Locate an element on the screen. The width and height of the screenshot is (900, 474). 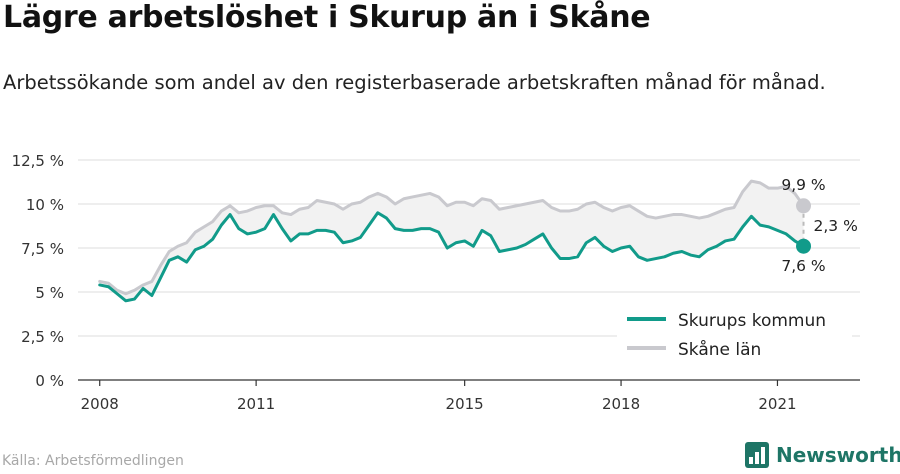
end-marker-skurup is located at coordinates (804, 246).